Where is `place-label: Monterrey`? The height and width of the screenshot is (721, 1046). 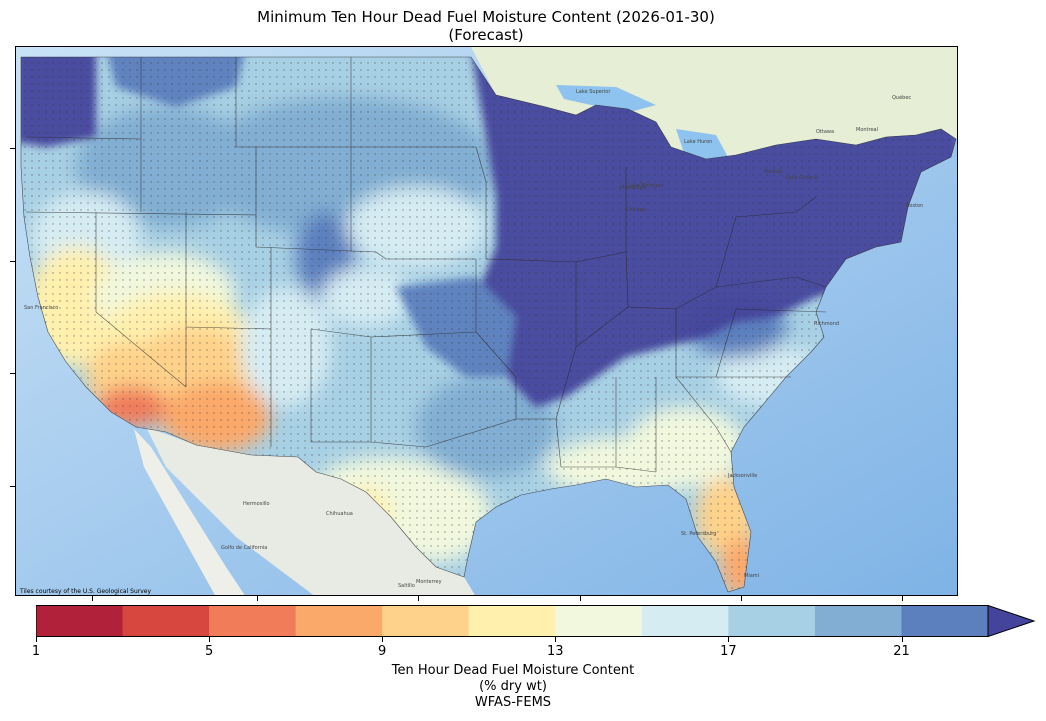 place-label: Monterrey is located at coordinates (429, 582).